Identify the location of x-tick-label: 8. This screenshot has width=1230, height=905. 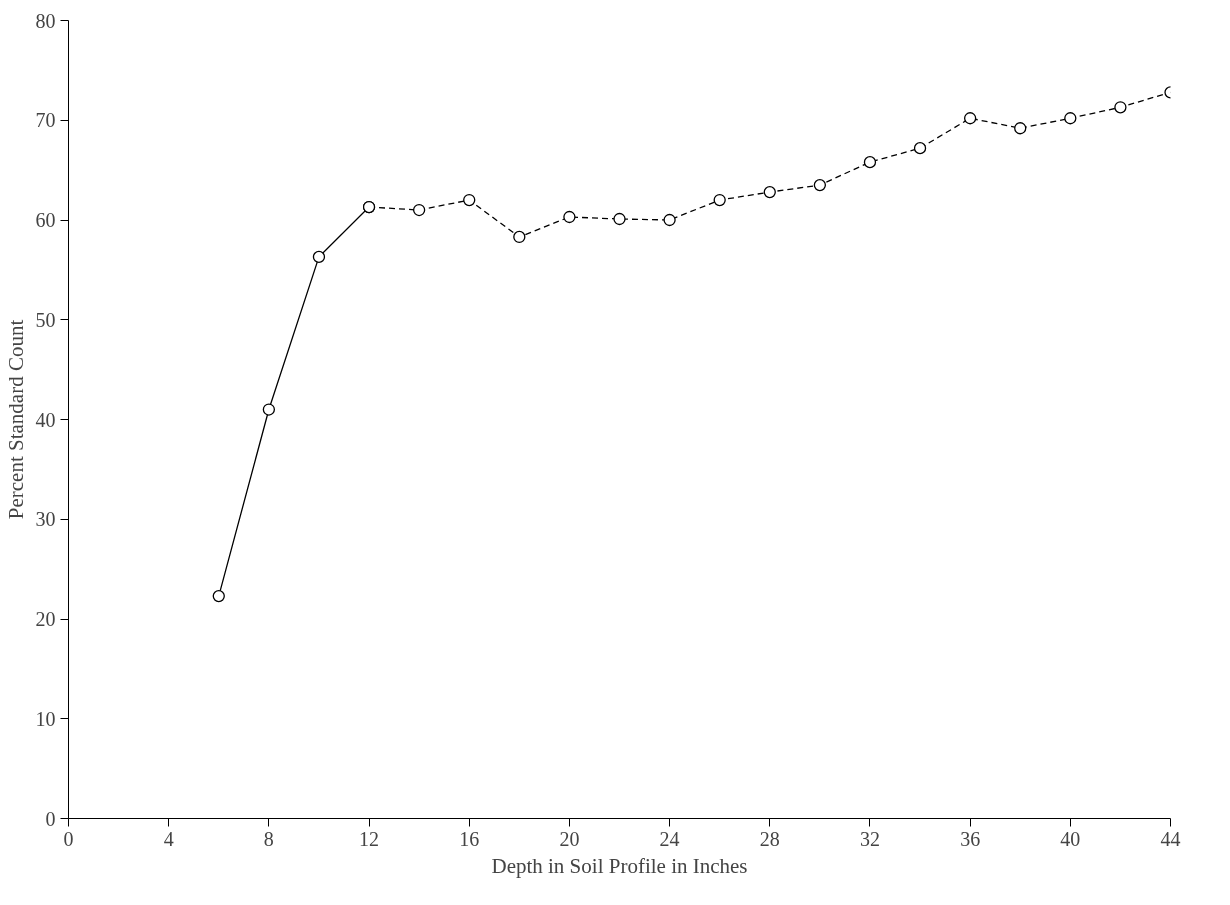
(268, 838).